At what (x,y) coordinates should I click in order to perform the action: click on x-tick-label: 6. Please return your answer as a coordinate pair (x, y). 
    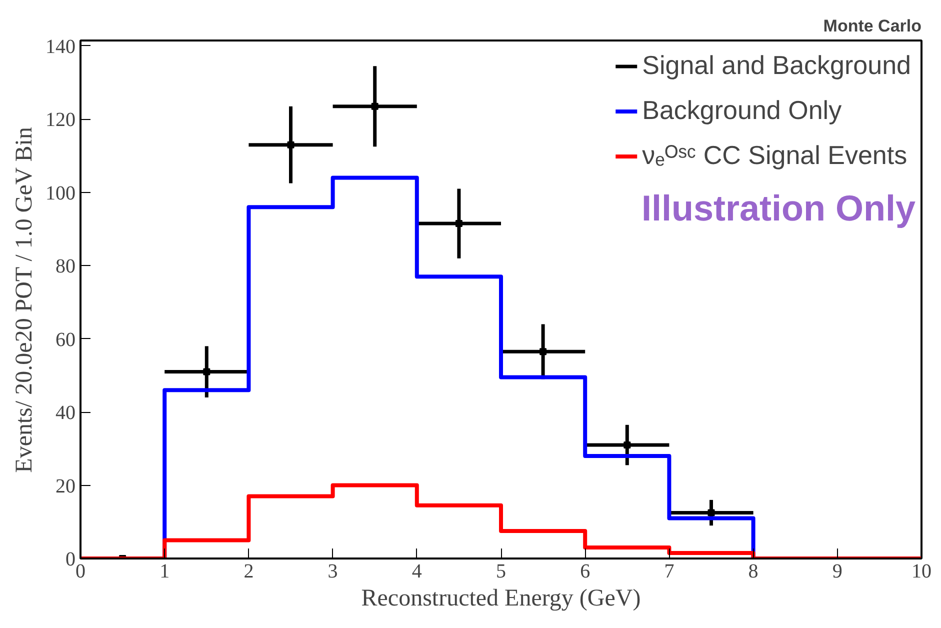
    Looking at the image, I should click on (585, 571).